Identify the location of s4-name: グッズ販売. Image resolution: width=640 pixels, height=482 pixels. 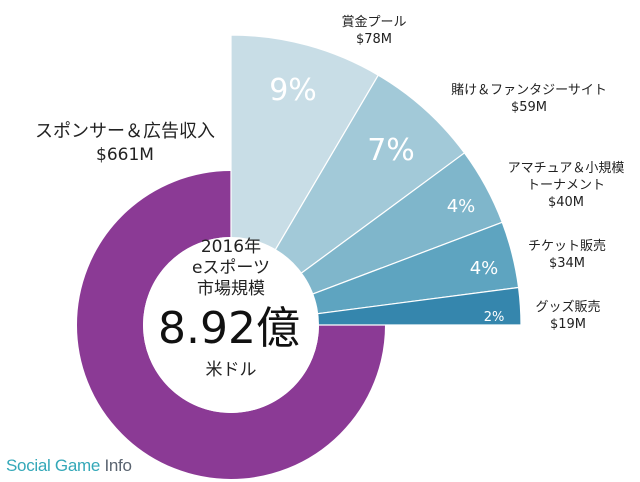
(567, 307).